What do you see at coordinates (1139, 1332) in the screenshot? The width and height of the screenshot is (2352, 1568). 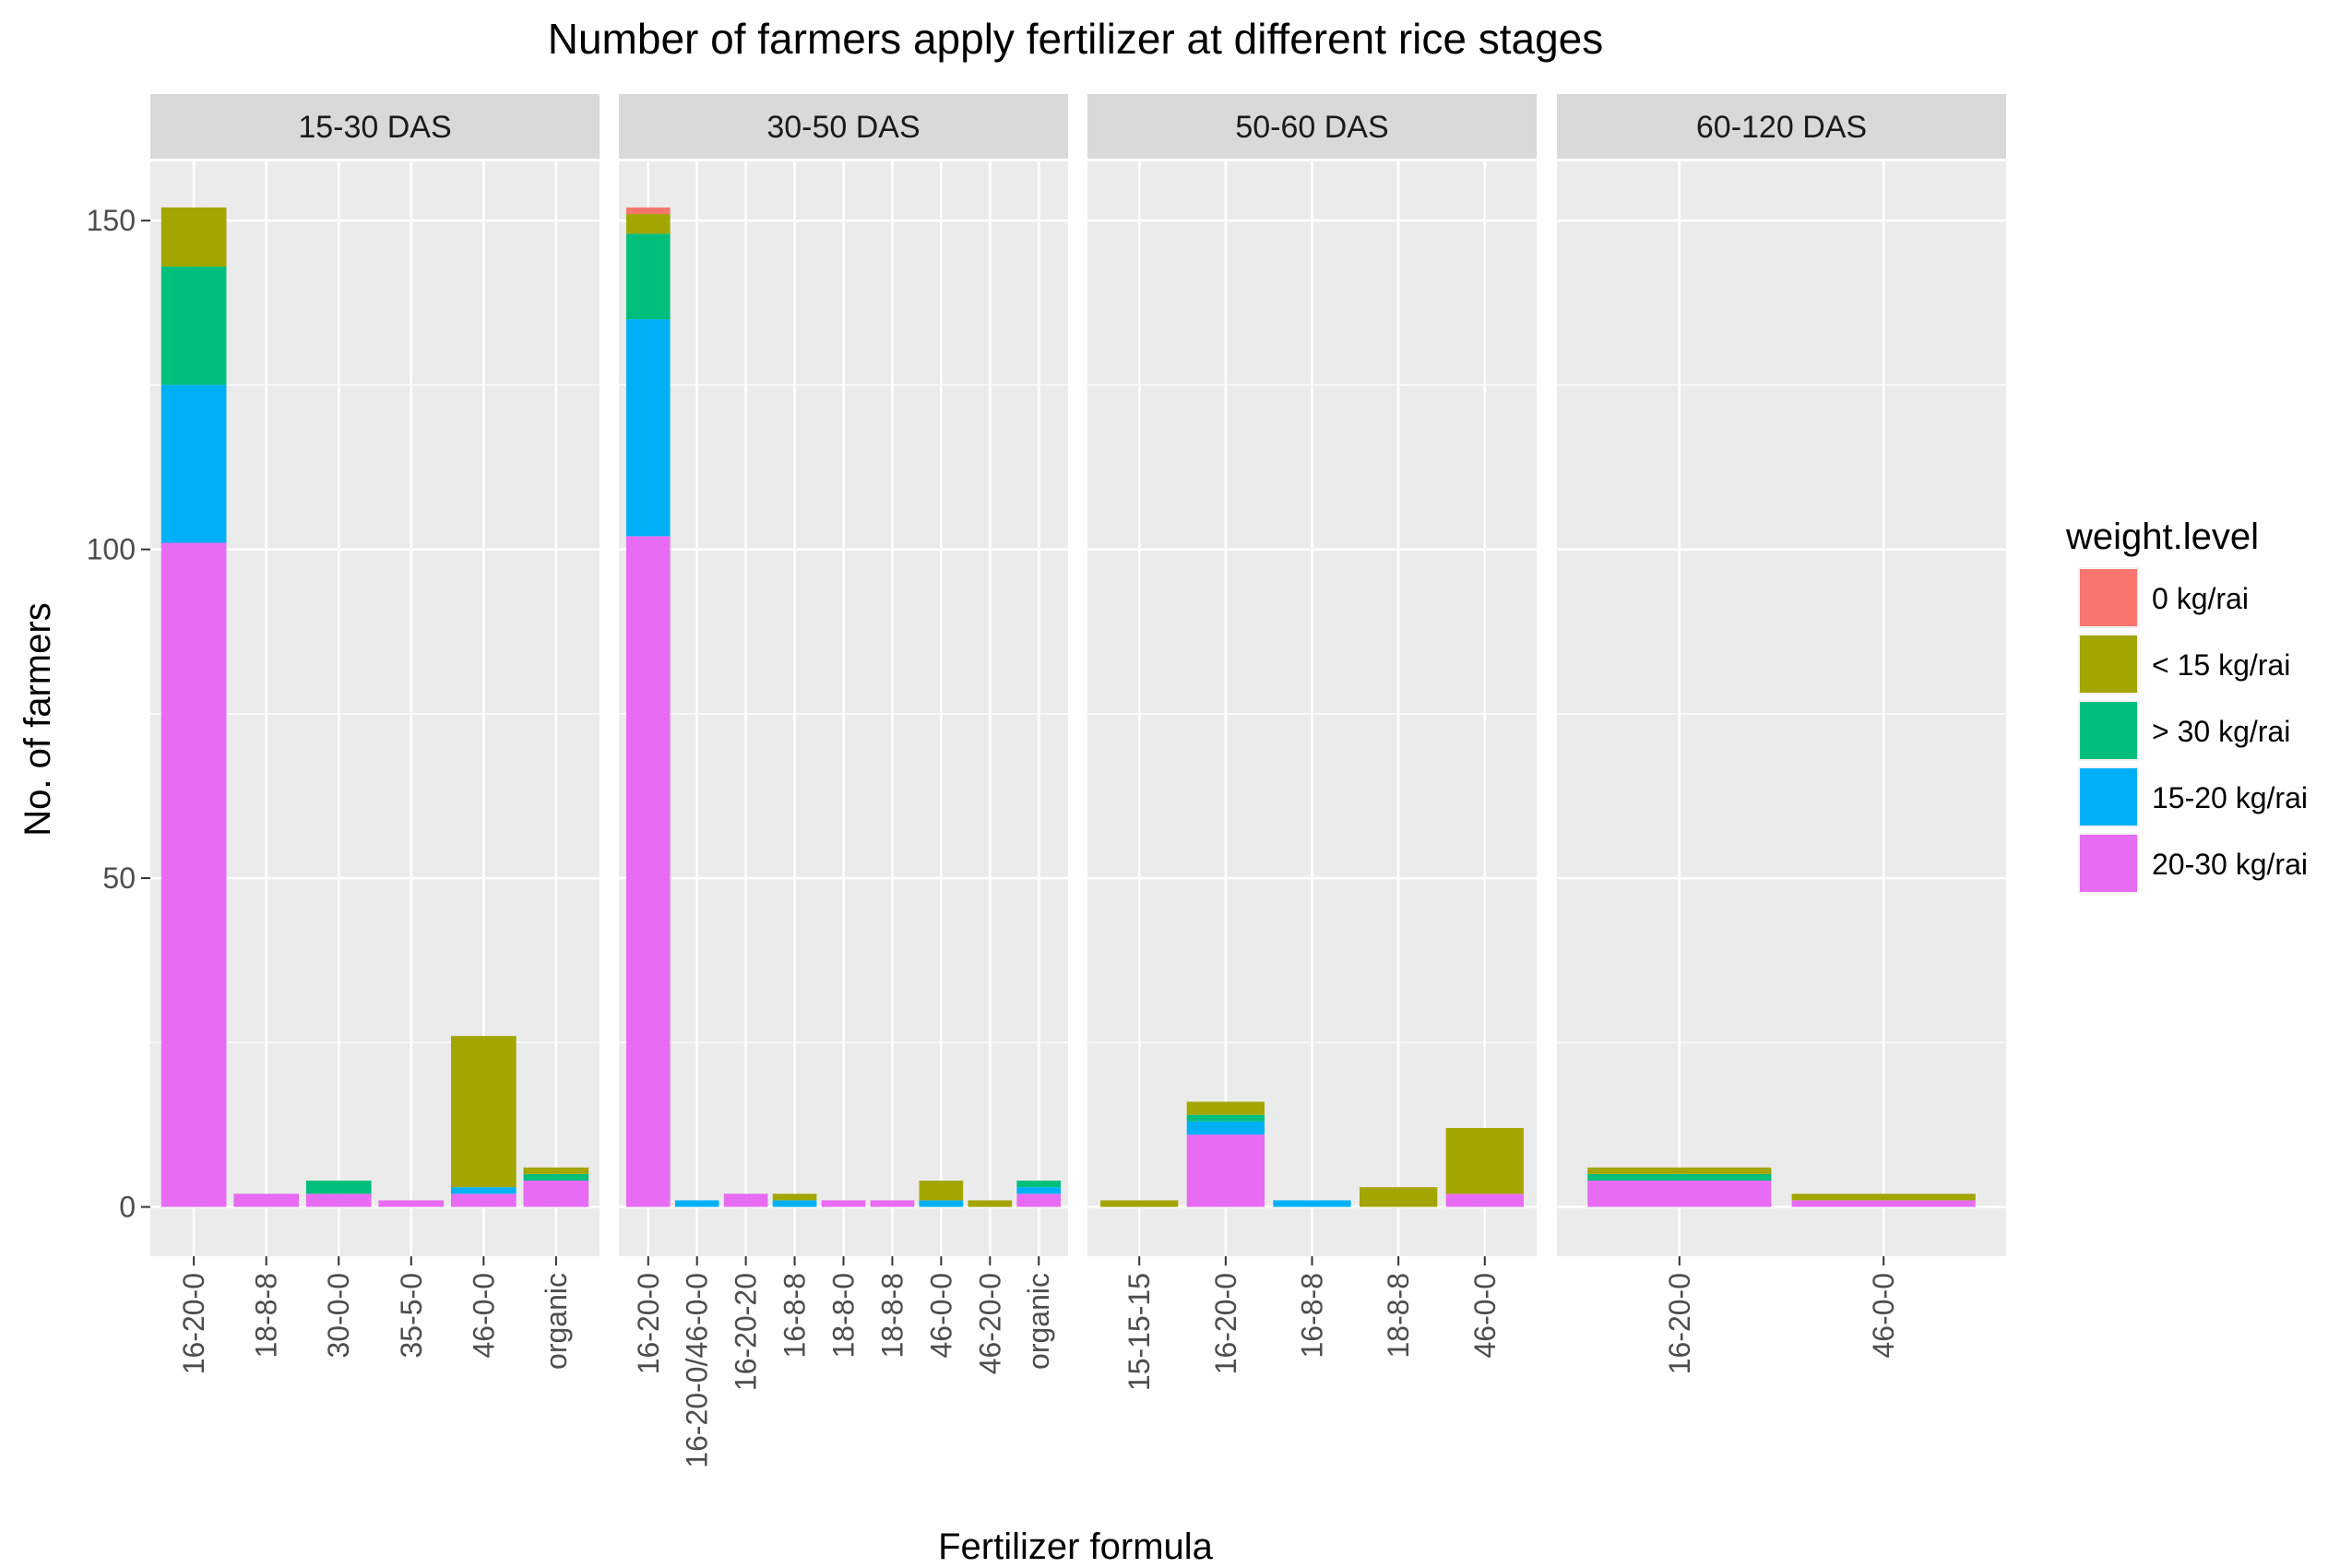 I see `x-tick-label: 15-15-15` at bounding box center [1139, 1332].